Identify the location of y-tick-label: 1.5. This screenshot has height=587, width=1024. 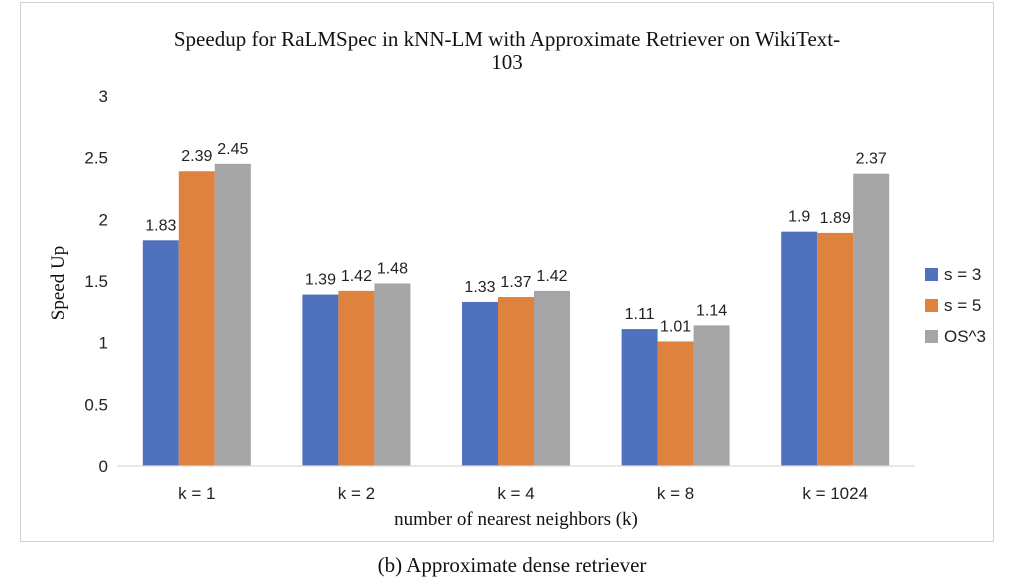
(96, 281).